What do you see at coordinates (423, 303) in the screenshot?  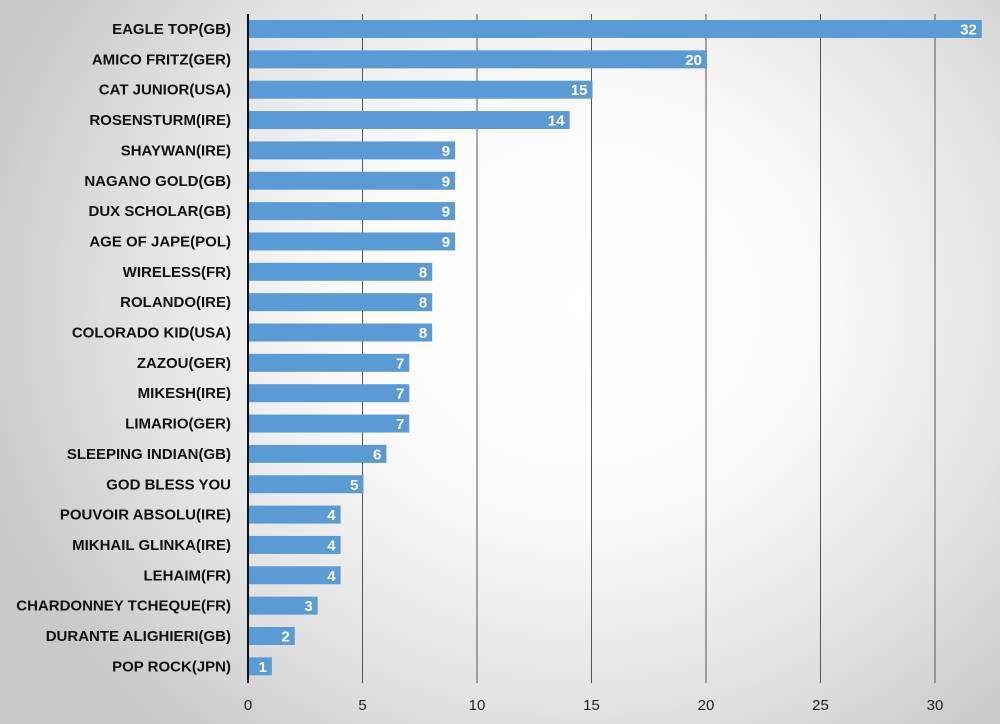 I see `data-label-10: 8` at bounding box center [423, 303].